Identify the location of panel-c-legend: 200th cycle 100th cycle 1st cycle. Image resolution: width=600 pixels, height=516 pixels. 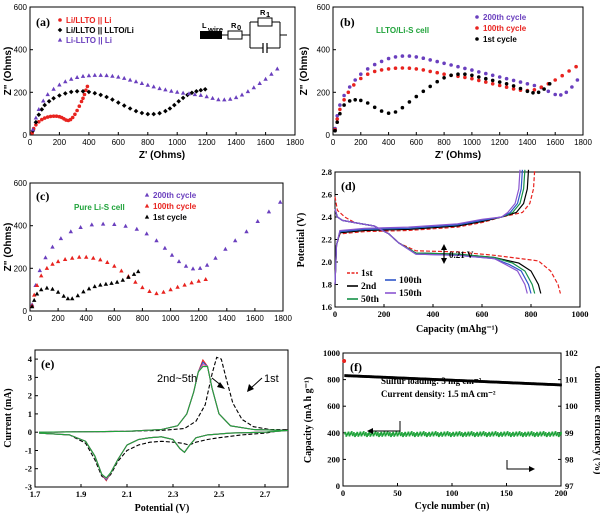
(170, 206).